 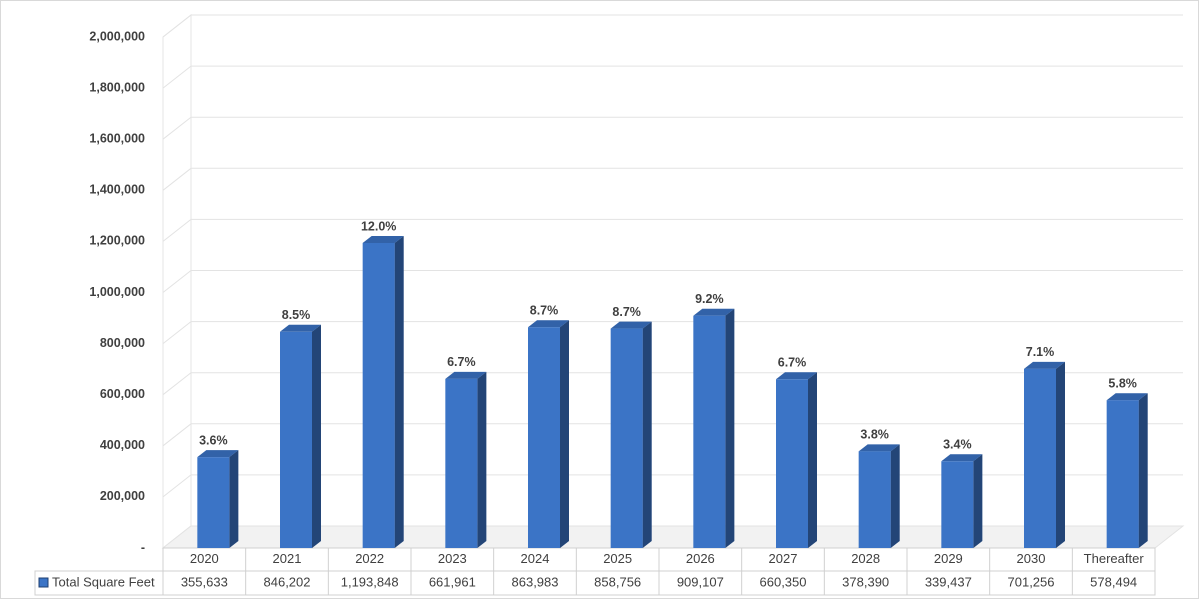 What do you see at coordinates (122, 496) in the screenshot?
I see `y-tick-label: 200,000` at bounding box center [122, 496].